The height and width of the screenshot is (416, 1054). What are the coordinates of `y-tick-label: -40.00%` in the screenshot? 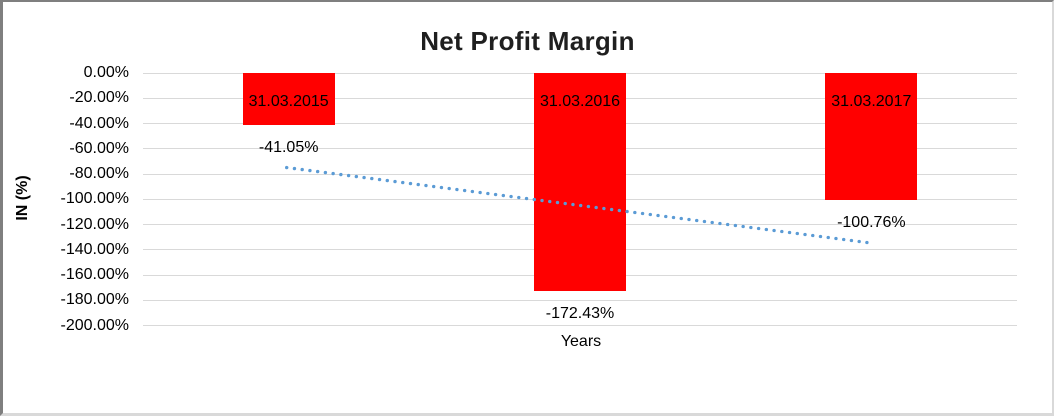 It's located at (99, 123).